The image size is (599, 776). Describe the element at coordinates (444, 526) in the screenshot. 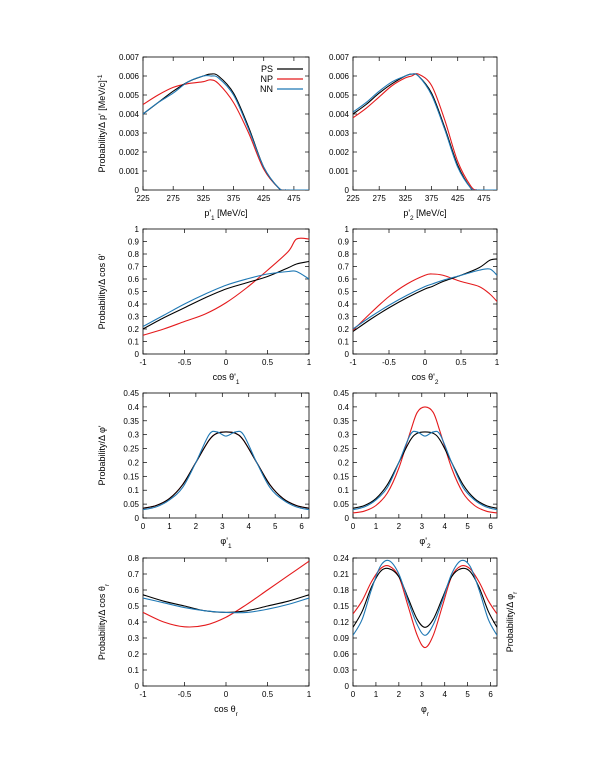

I see `x-tick-label: 4` at that location.